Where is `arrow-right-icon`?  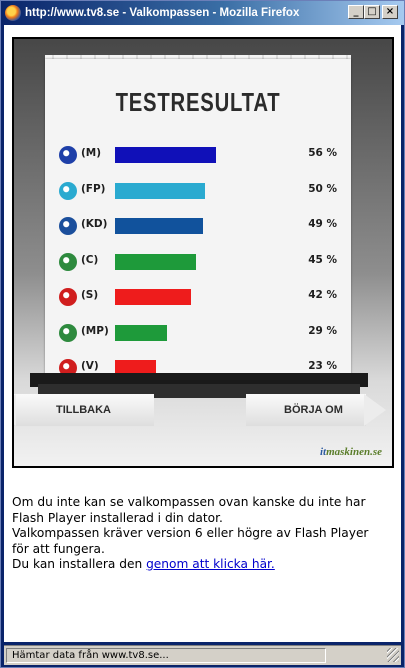
arrow-right-icon is located at coordinates (375, 410).